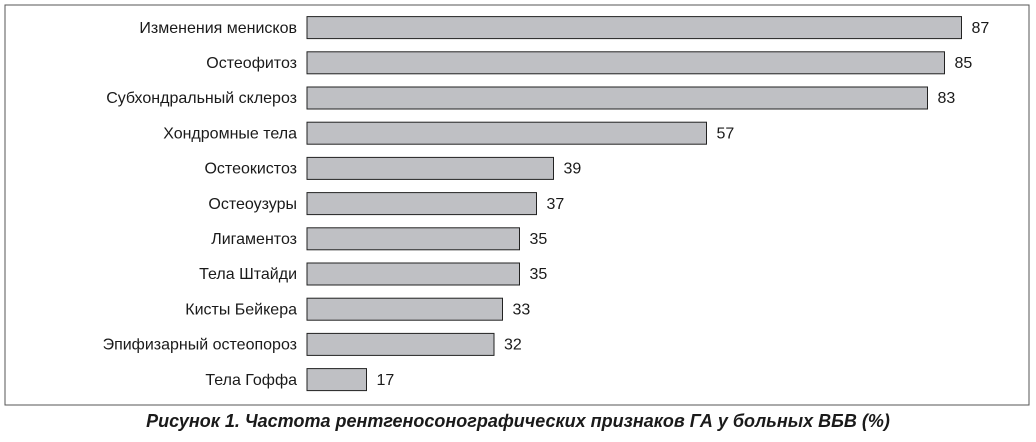  I want to click on y-tick-label: Эпифизарный остеопороз, so click(200, 345).